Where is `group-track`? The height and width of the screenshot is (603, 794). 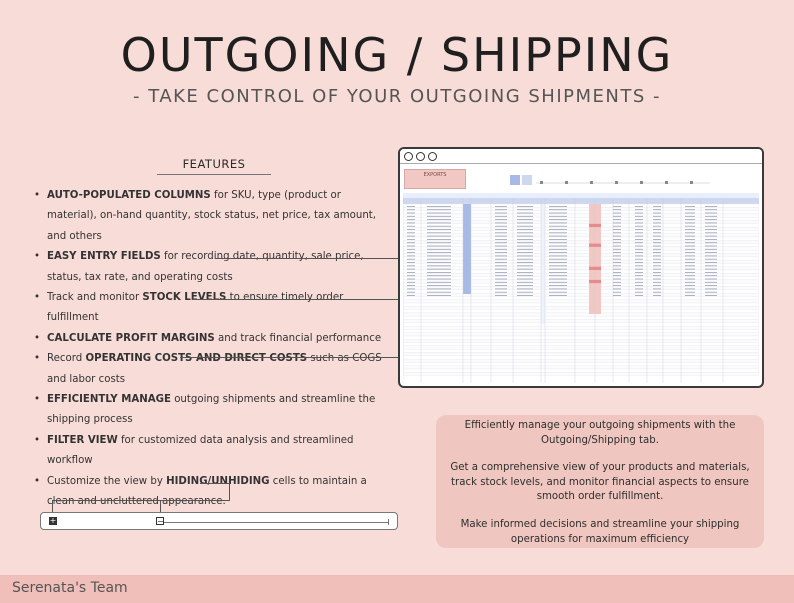
group-track is located at coordinates (276, 522).